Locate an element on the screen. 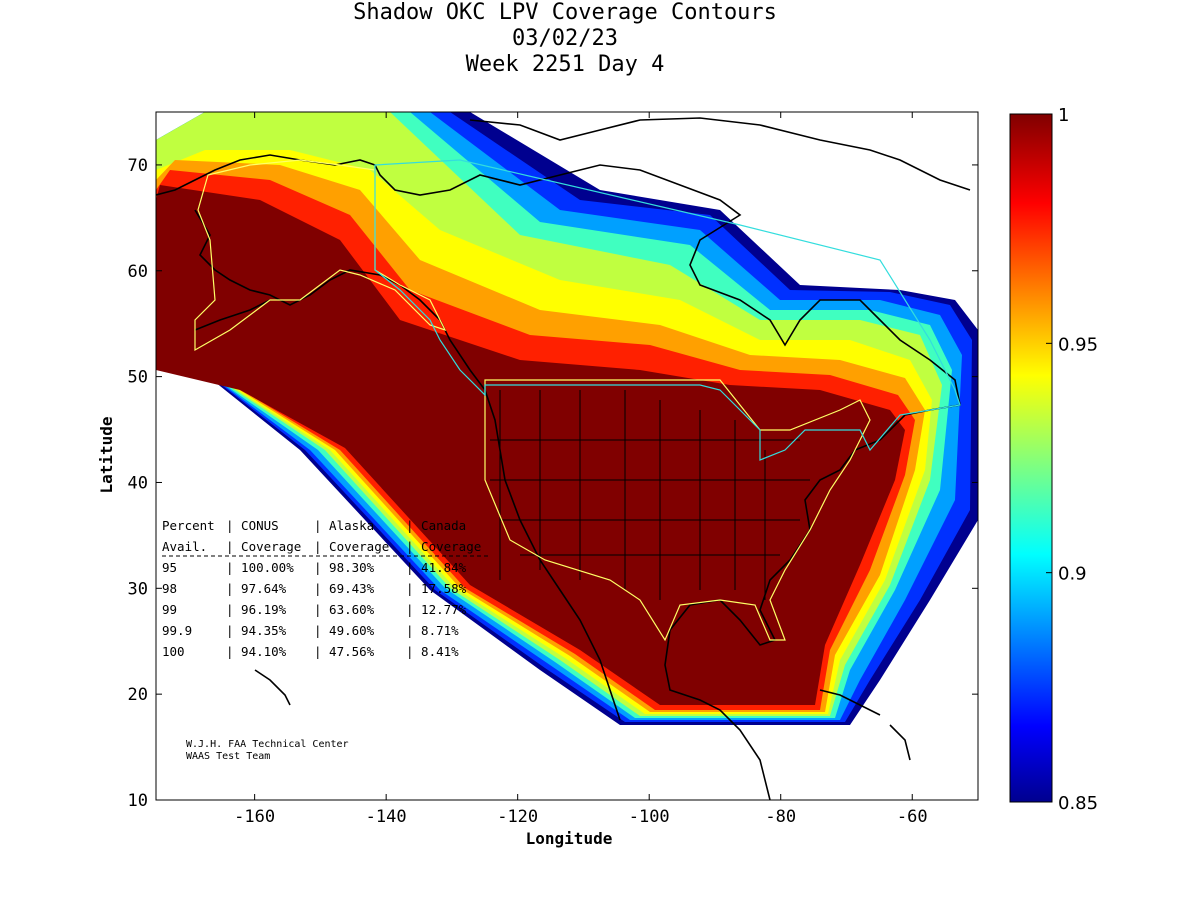 The width and height of the screenshot is (1200, 900). table-row-cell: | 96.19% is located at coordinates (256, 609).